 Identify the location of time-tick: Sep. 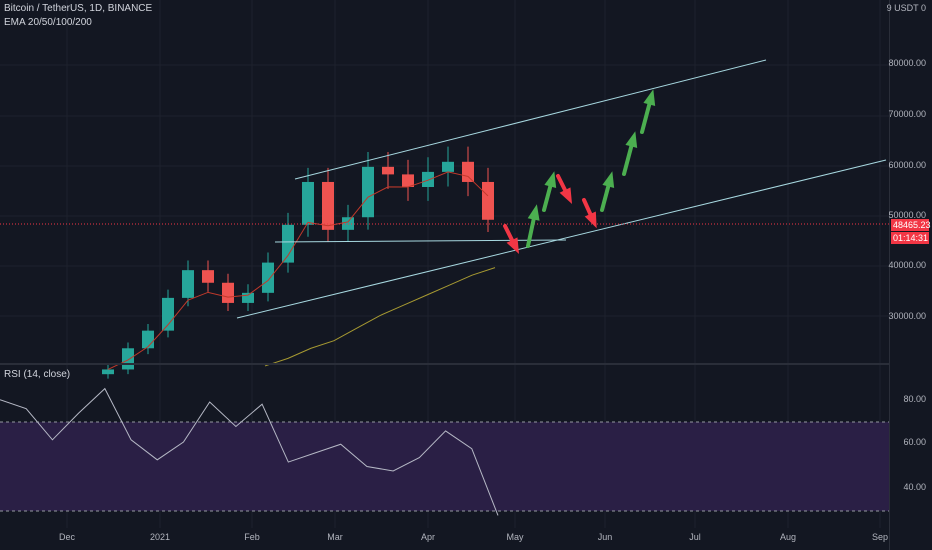
(880, 537).